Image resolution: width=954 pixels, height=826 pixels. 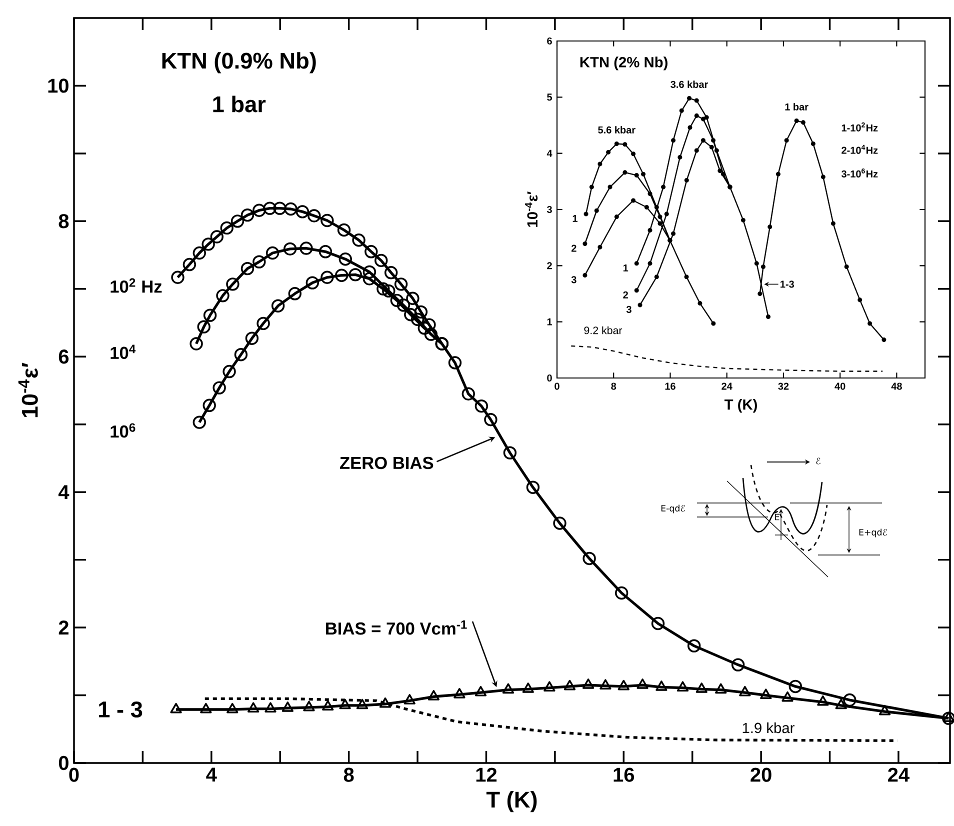 What do you see at coordinates (617, 130) in the screenshot?
I see `annotation: 5.6 kbar` at bounding box center [617, 130].